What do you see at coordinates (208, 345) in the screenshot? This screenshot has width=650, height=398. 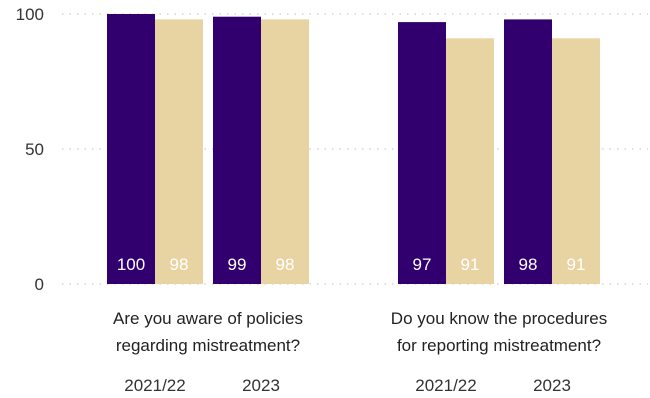 I see `category-label-line: regarding mistreatment?` at bounding box center [208, 345].